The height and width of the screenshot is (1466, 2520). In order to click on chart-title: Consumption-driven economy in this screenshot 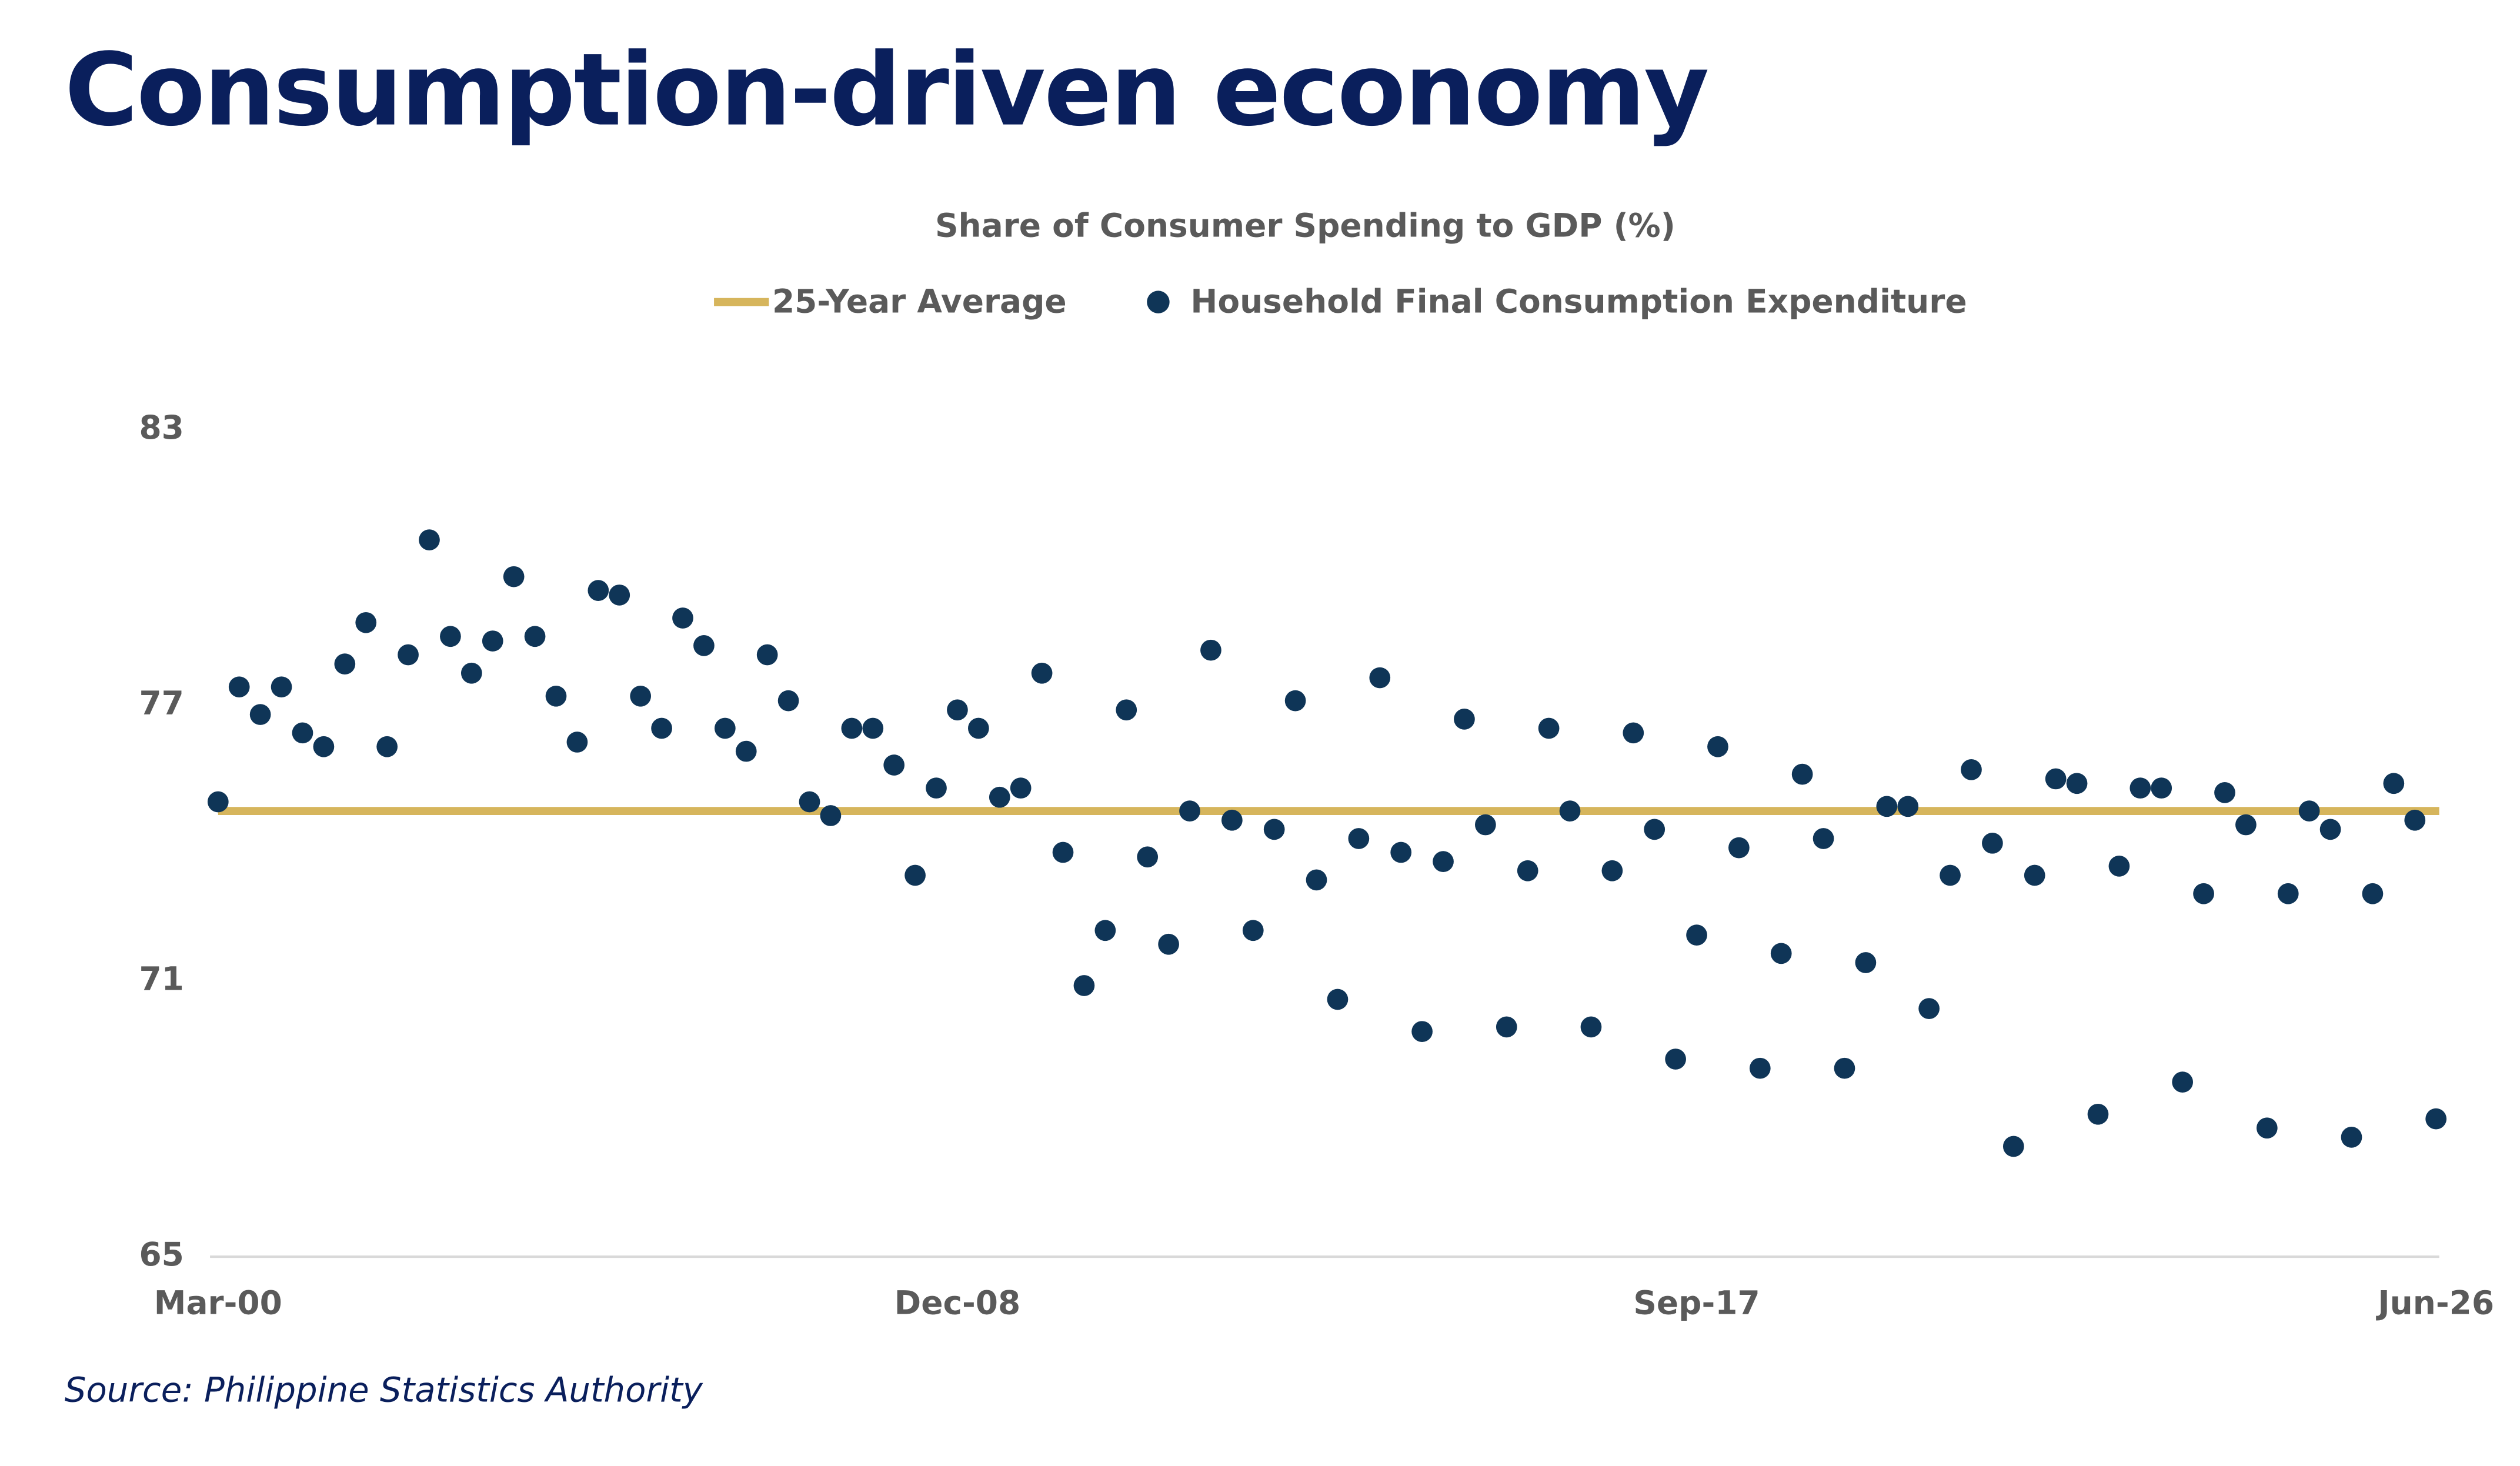, I will do `click(886, 91)`.